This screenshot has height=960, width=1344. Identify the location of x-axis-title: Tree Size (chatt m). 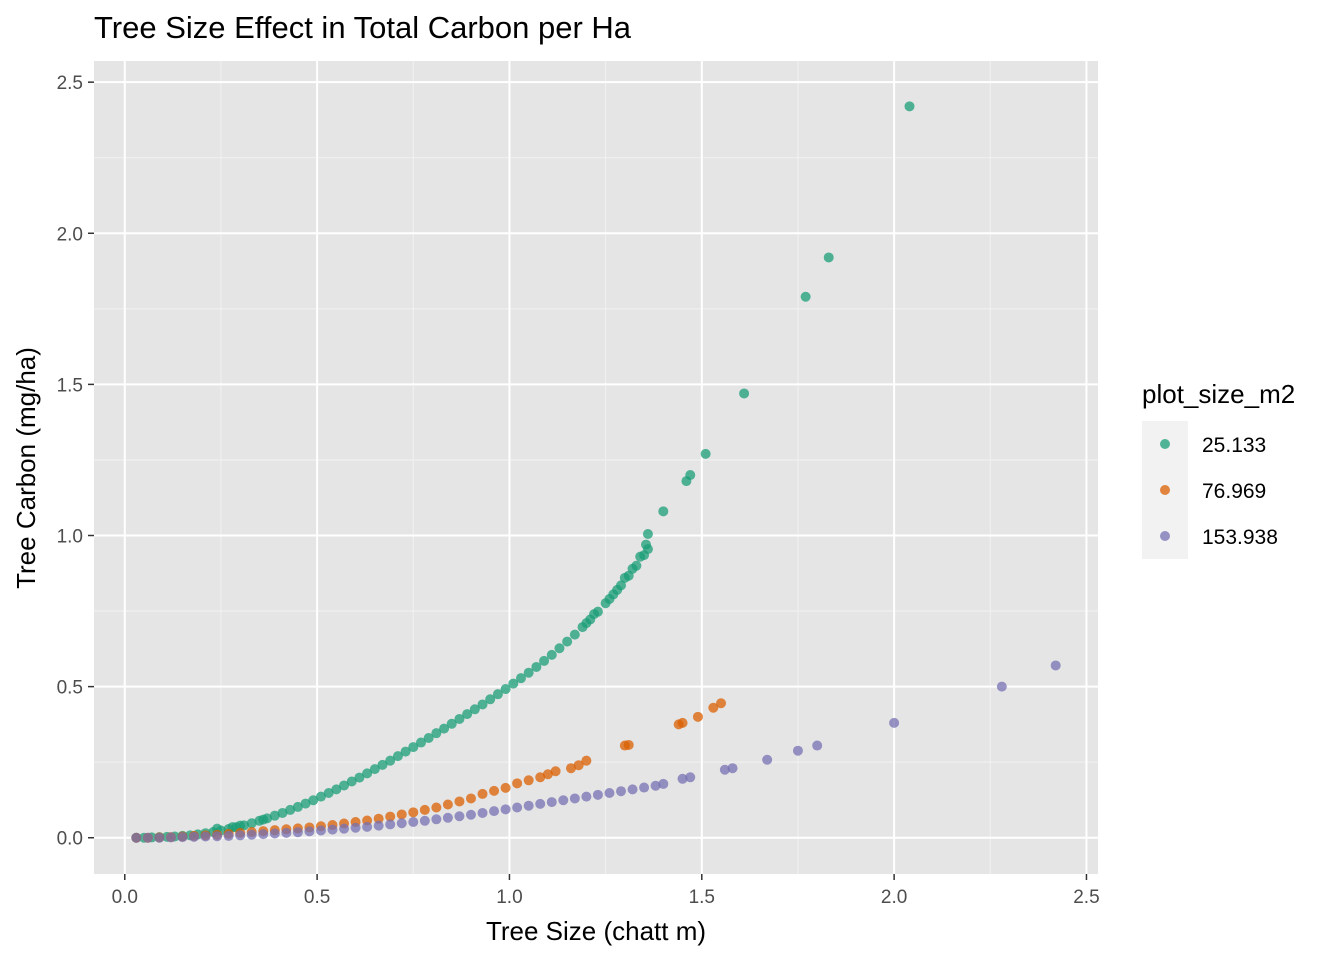
(596, 931).